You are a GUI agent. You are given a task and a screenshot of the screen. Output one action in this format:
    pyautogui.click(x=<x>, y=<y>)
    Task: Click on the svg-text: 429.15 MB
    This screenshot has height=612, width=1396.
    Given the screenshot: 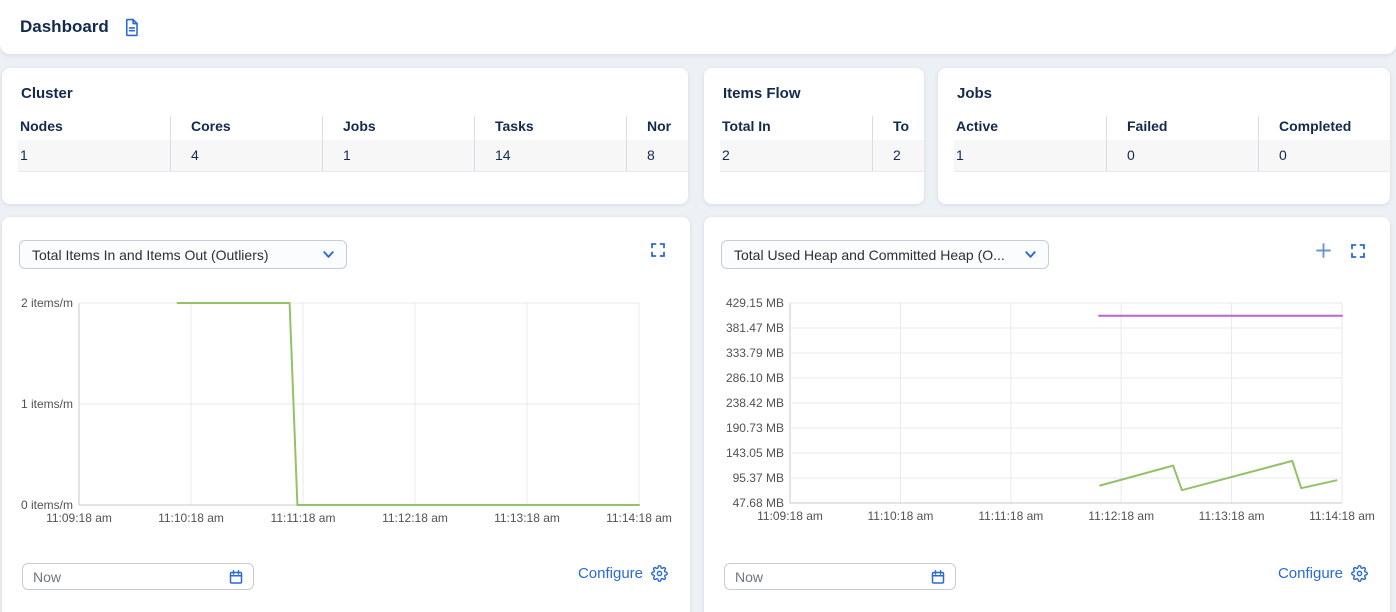 What is the action you would take?
    pyautogui.click(x=755, y=303)
    